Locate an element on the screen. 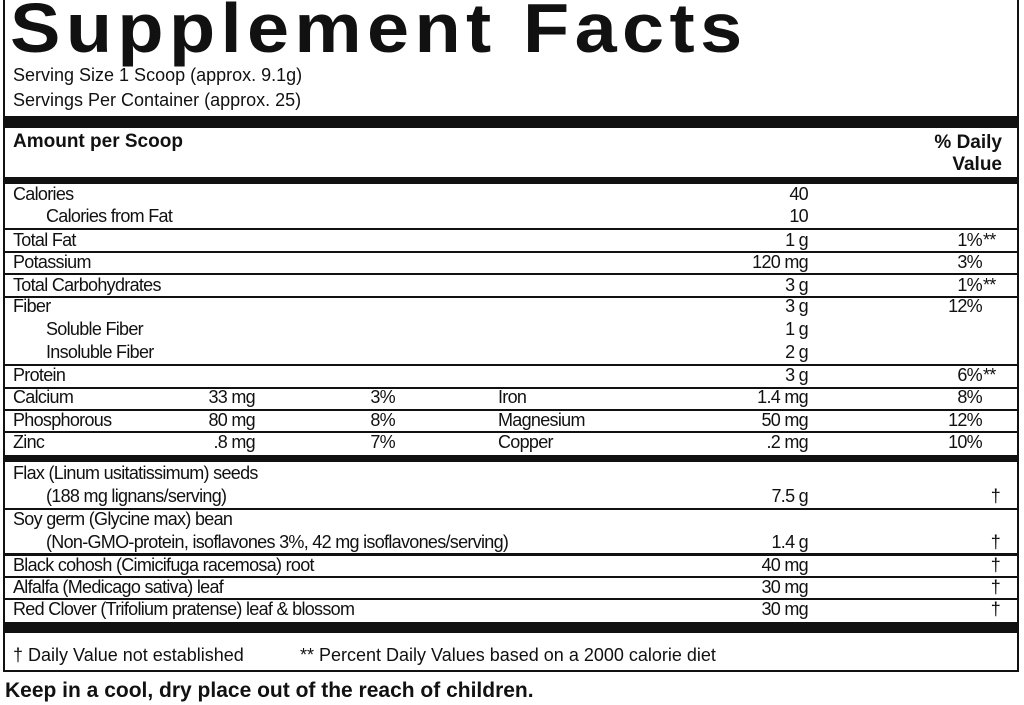  nutrient-amount: 40 is located at coordinates (798, 194).